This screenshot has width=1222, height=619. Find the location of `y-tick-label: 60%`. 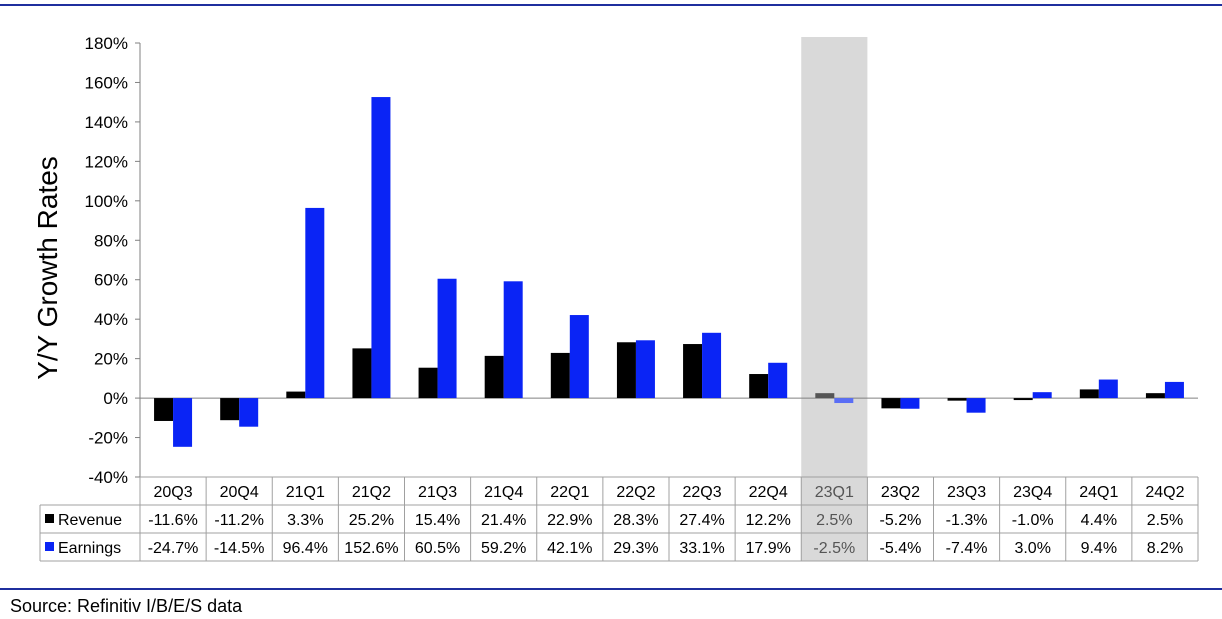

y-tick-label: 60% is located at coordinates (111, 280).